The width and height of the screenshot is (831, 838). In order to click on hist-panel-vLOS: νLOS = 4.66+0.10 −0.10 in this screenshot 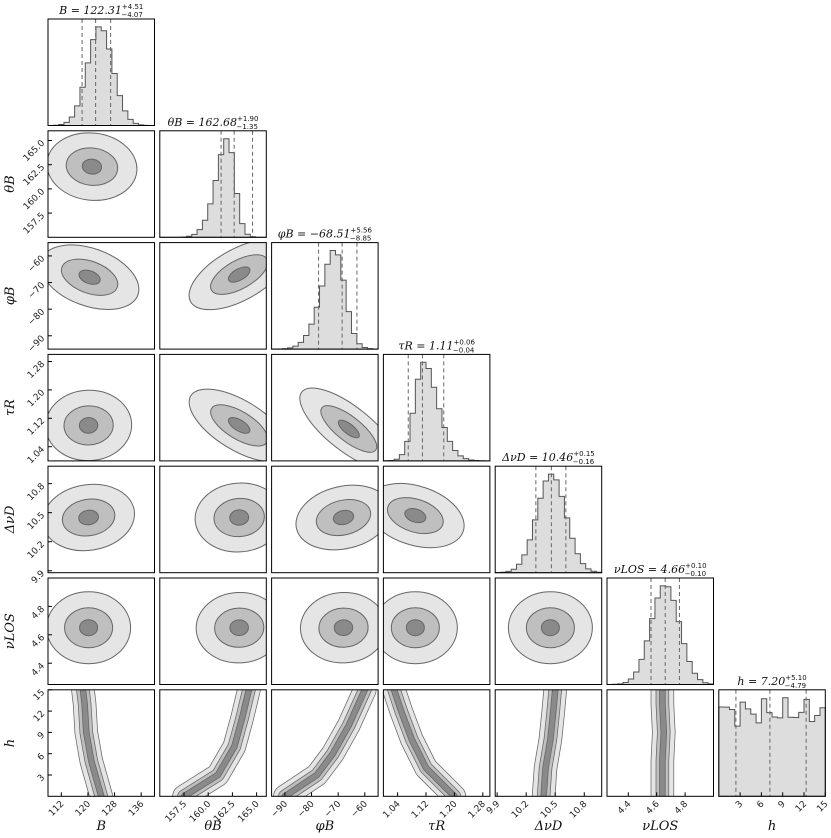, I will do `click(660, 623)`.